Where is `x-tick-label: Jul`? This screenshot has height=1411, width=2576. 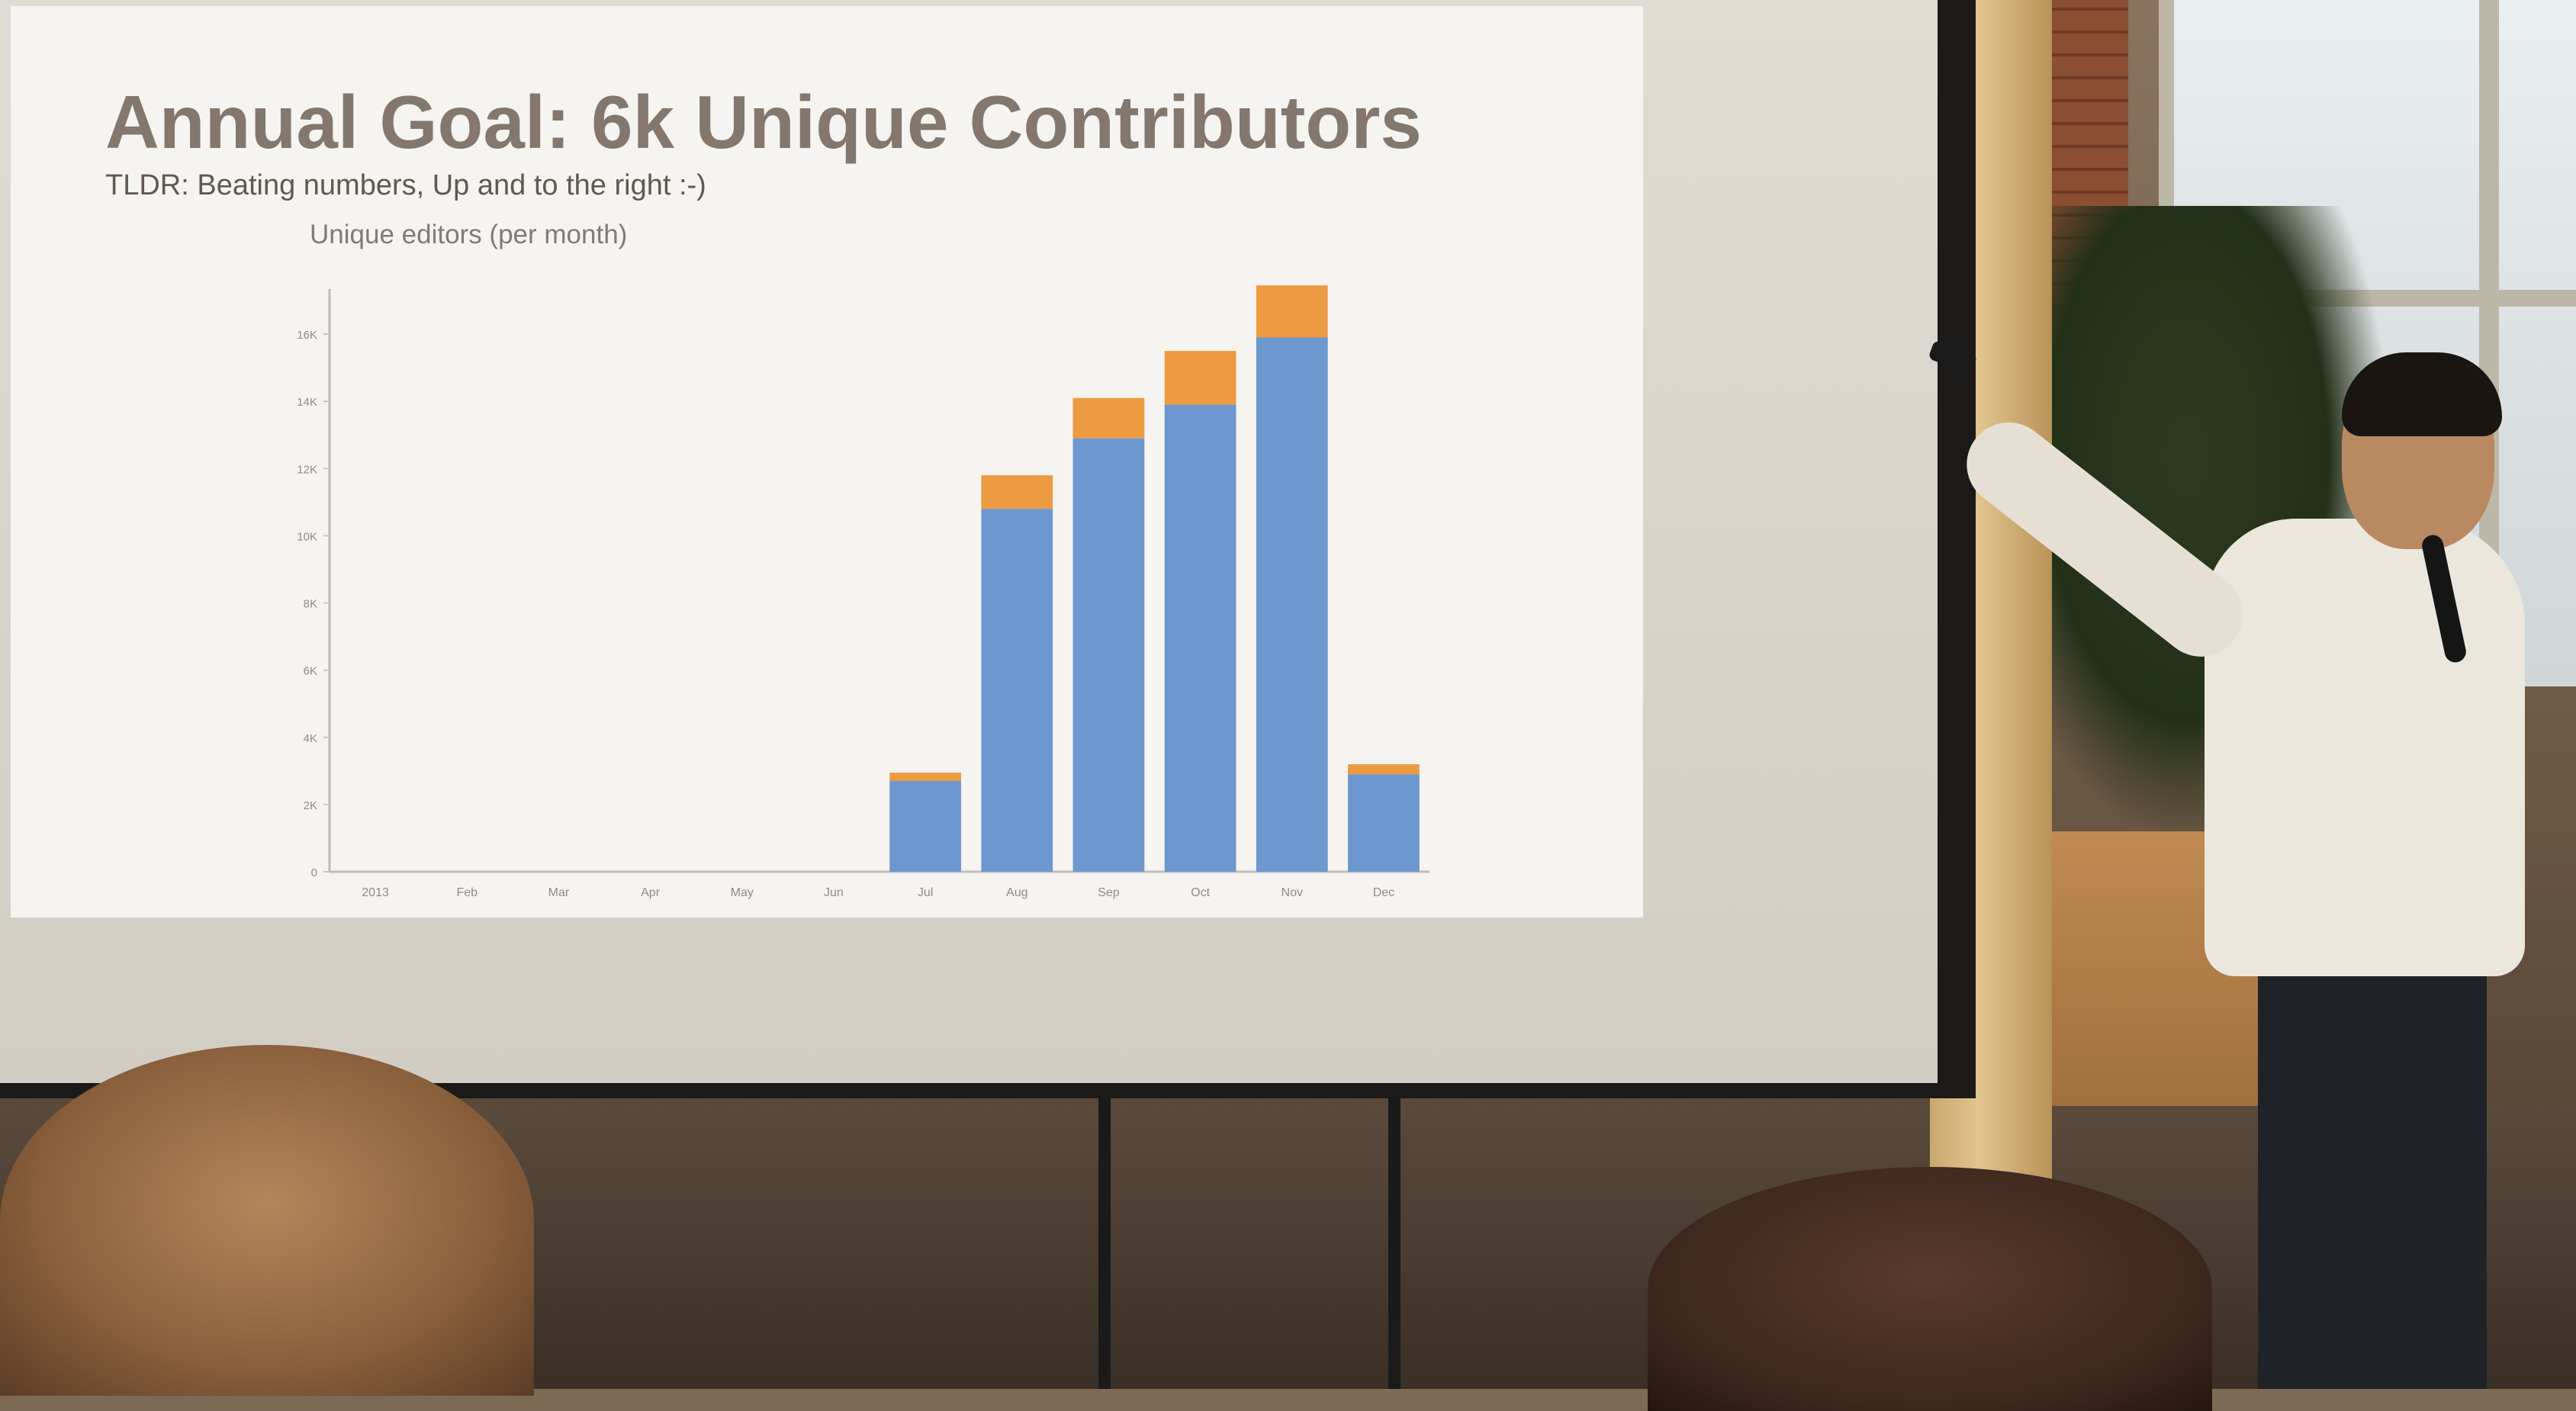 x-tick-label: Jul is located at coordinates (925, 892).